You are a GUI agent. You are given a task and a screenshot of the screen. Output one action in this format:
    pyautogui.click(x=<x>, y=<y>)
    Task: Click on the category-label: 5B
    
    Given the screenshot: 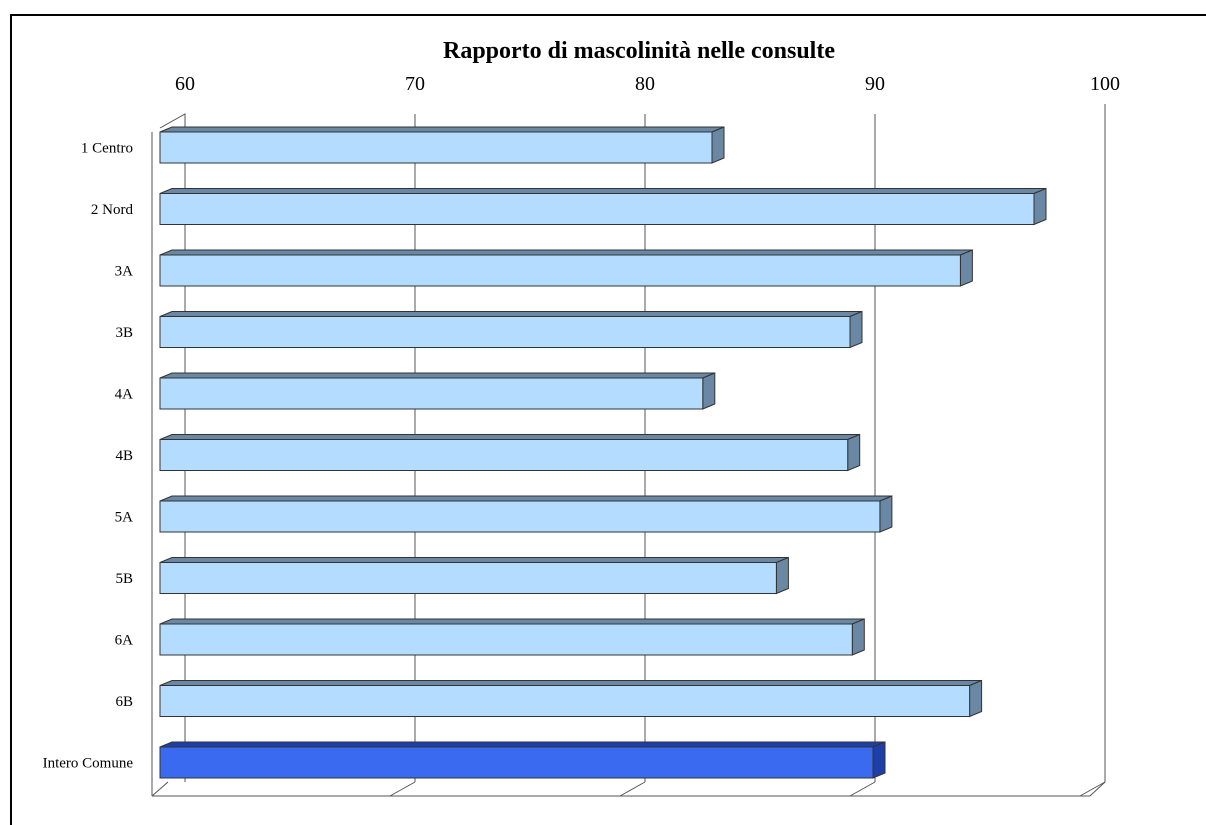 What is the action you would take?
    pyautogui.click(x=124, y=579)
    